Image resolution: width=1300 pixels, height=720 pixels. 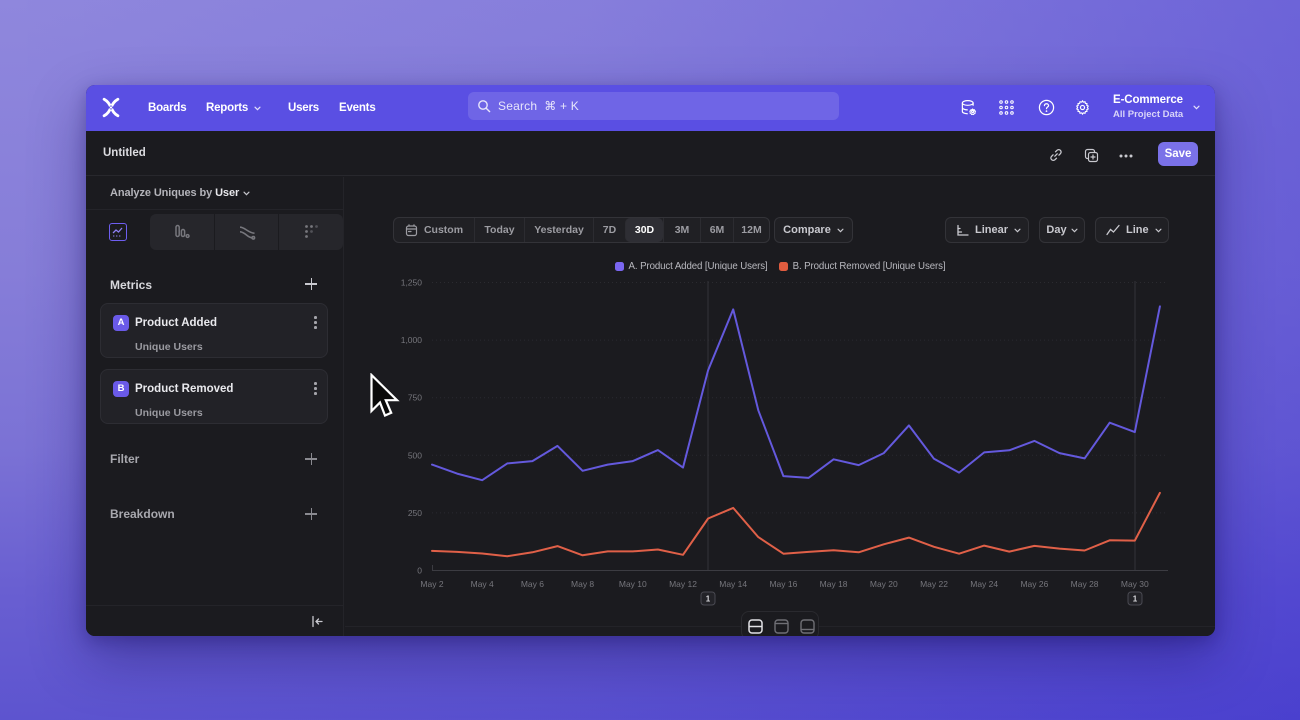 What do you see at coordinates (415, 398) in the screenshot?
I see `svg-text: 750` at bounding box center [415, 398].